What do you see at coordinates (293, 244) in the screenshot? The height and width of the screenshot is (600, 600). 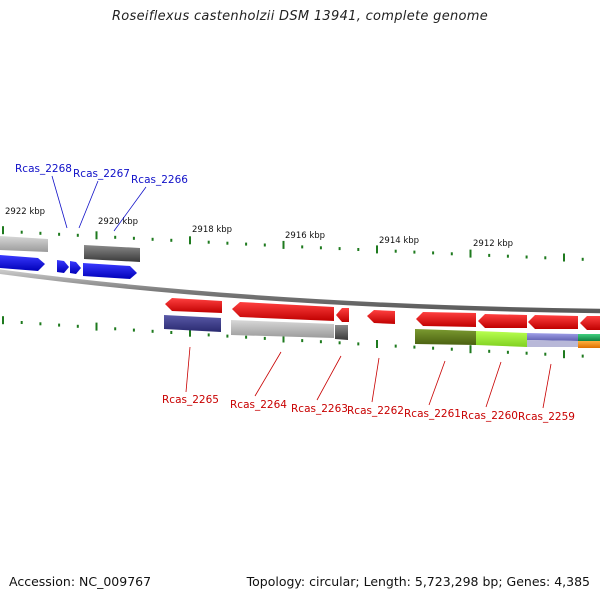 I see `upper-tick-row` at bounding box center [293, 244].